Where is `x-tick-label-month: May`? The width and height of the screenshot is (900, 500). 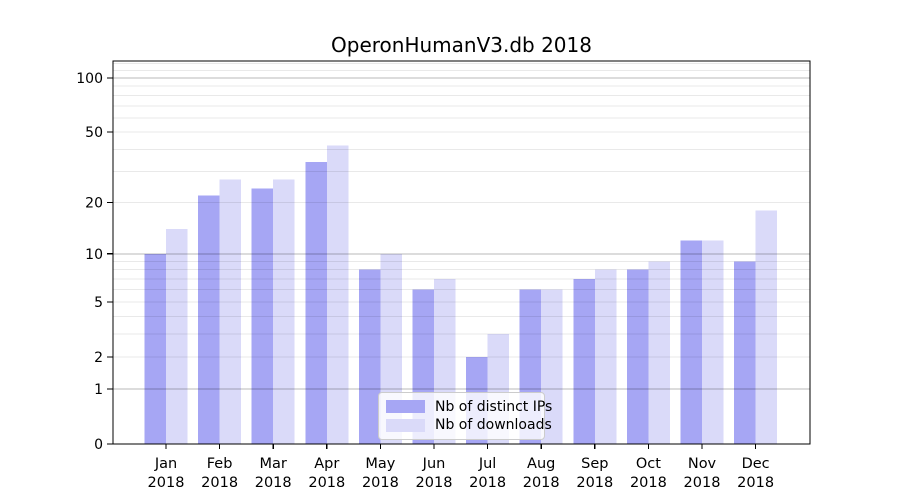 x-tick-label-month: May is located at coordinates (380, 464).